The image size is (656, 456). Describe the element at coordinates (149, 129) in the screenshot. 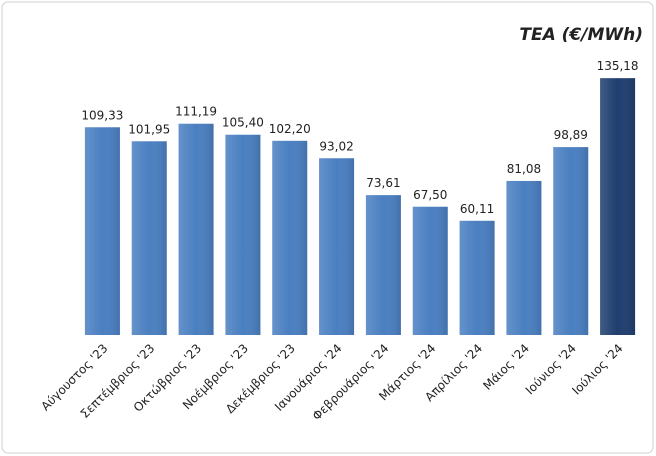

I see `data-label: 101,95` at that location.